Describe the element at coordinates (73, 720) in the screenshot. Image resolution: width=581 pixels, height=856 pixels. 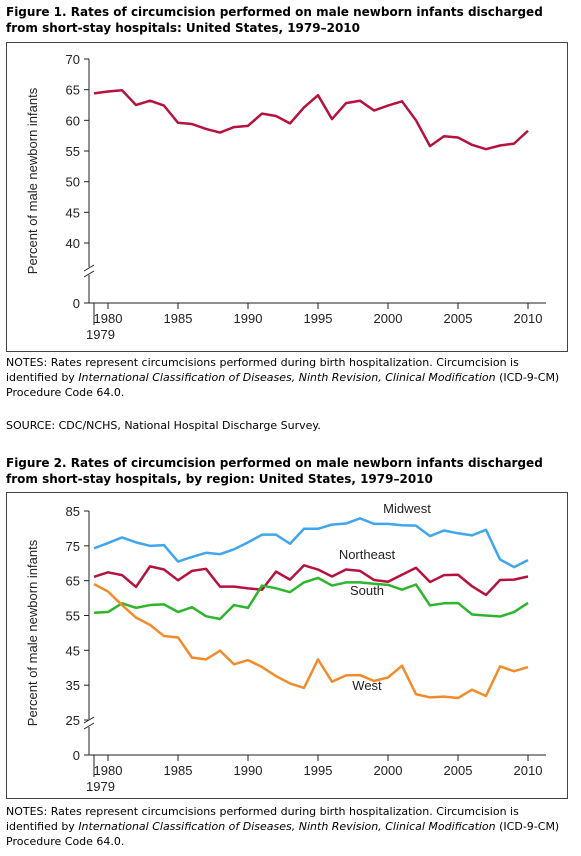
I see `y-tick-label: 25` at that location.